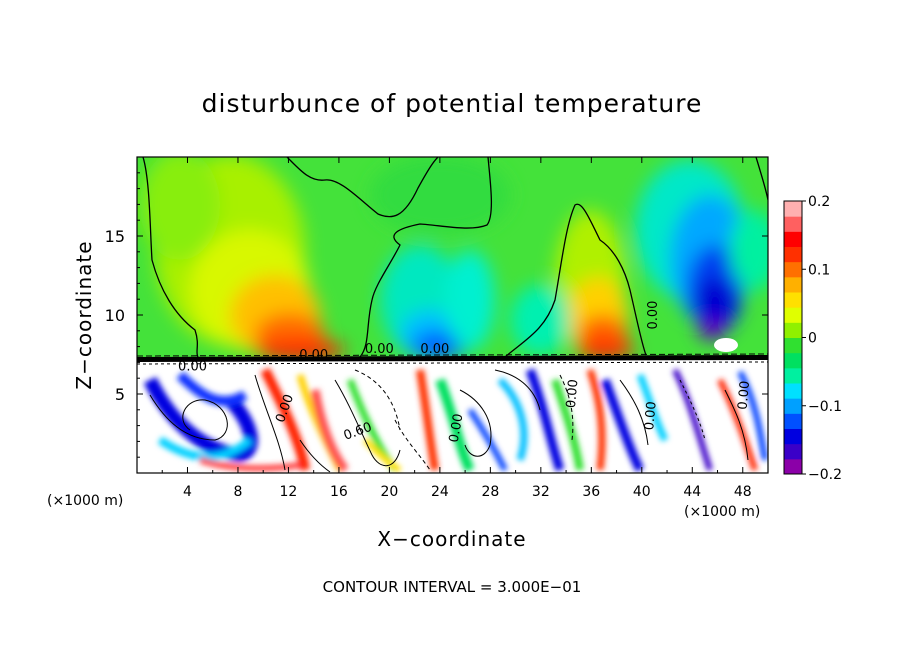  I want to click on white-patch, so click(726, 345).